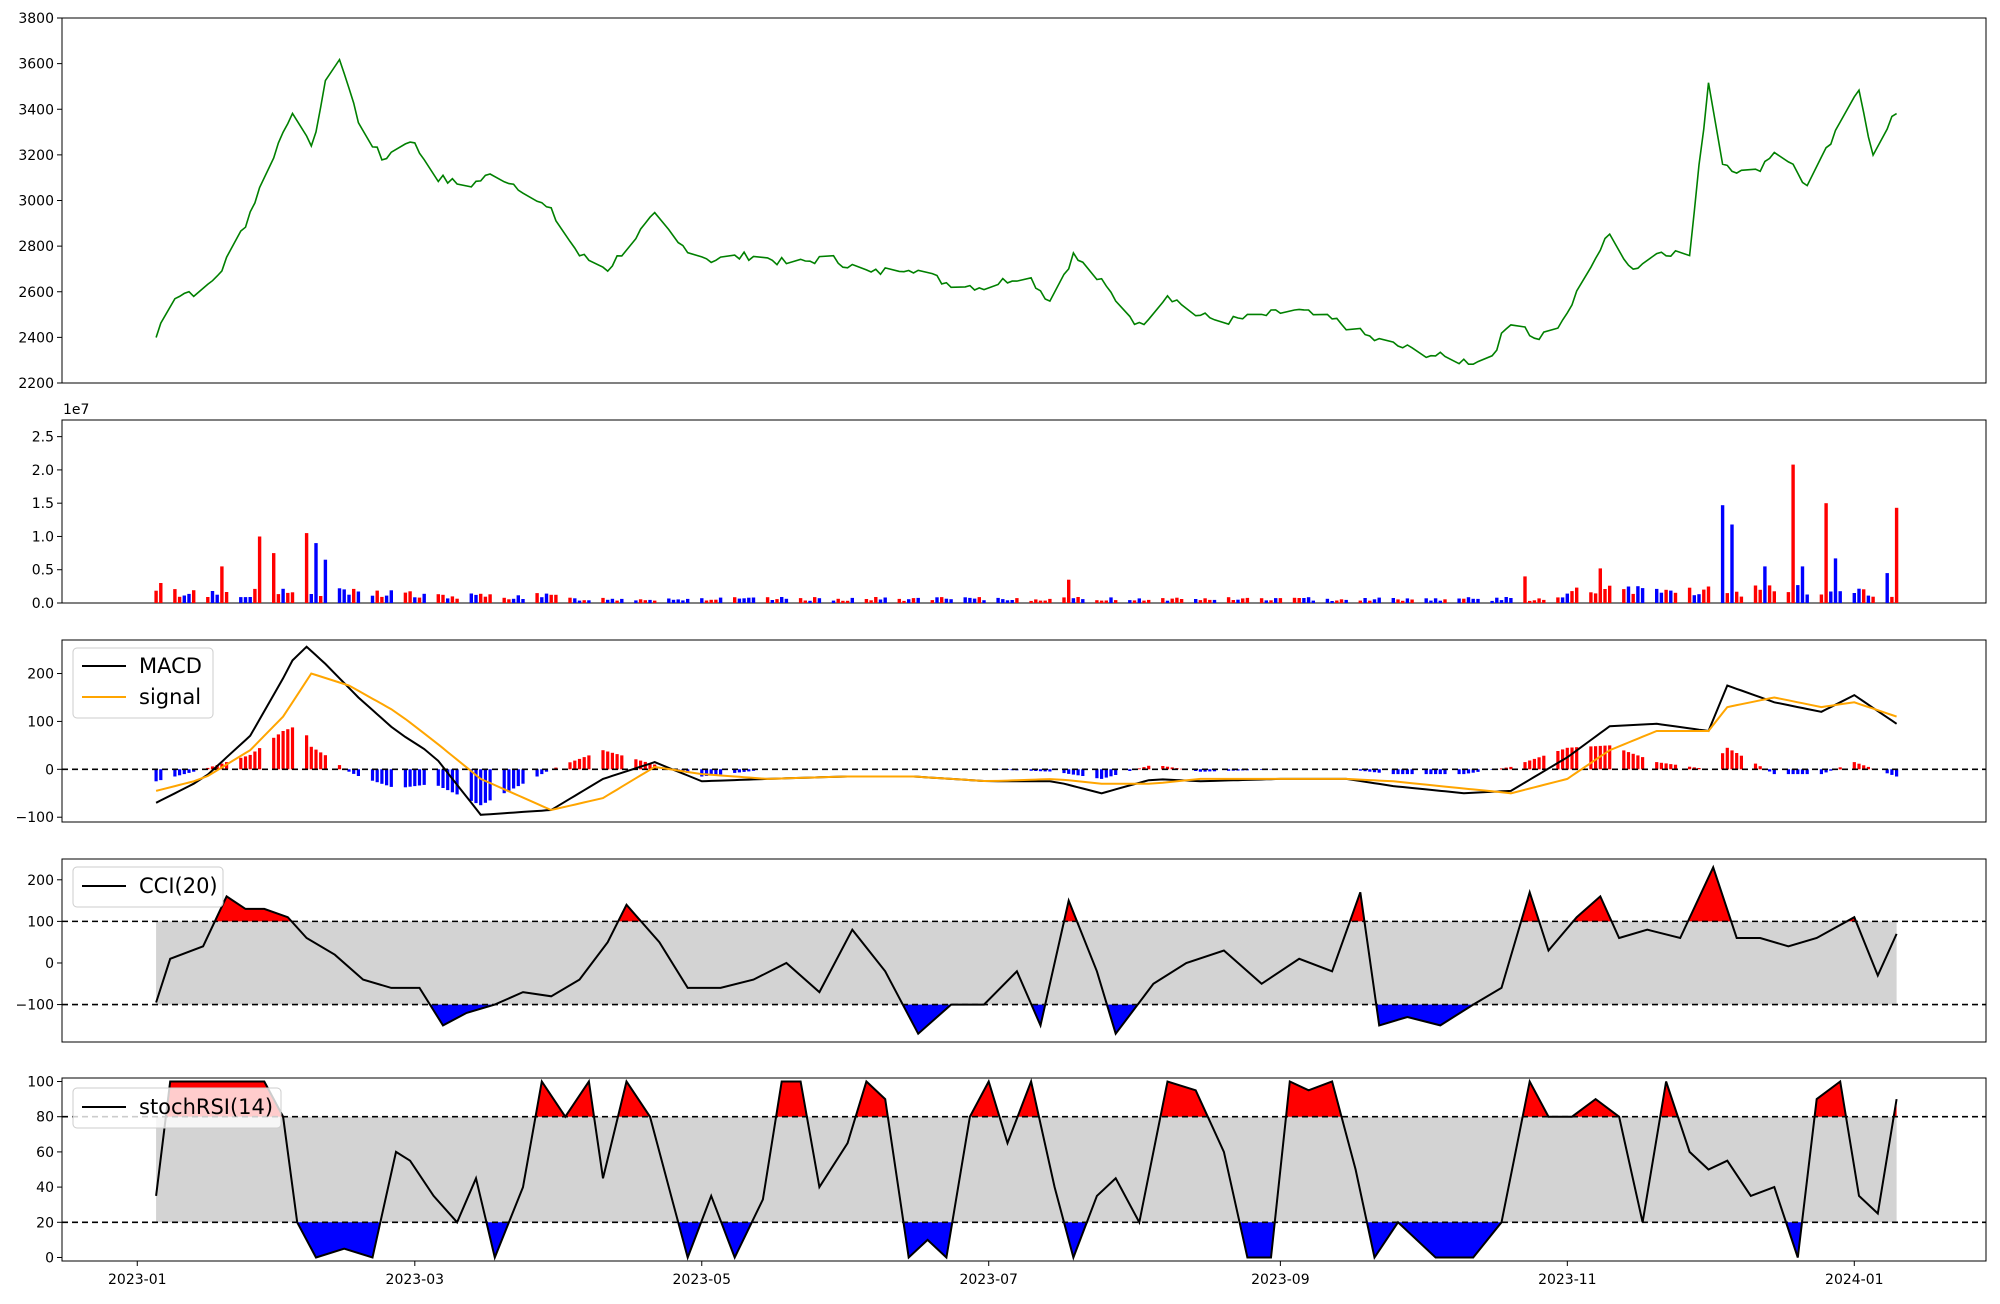  Describe the element at coordinates (1854, 1280) in the screenshot. I see `date-xtick-label: 2024-01` at that location.